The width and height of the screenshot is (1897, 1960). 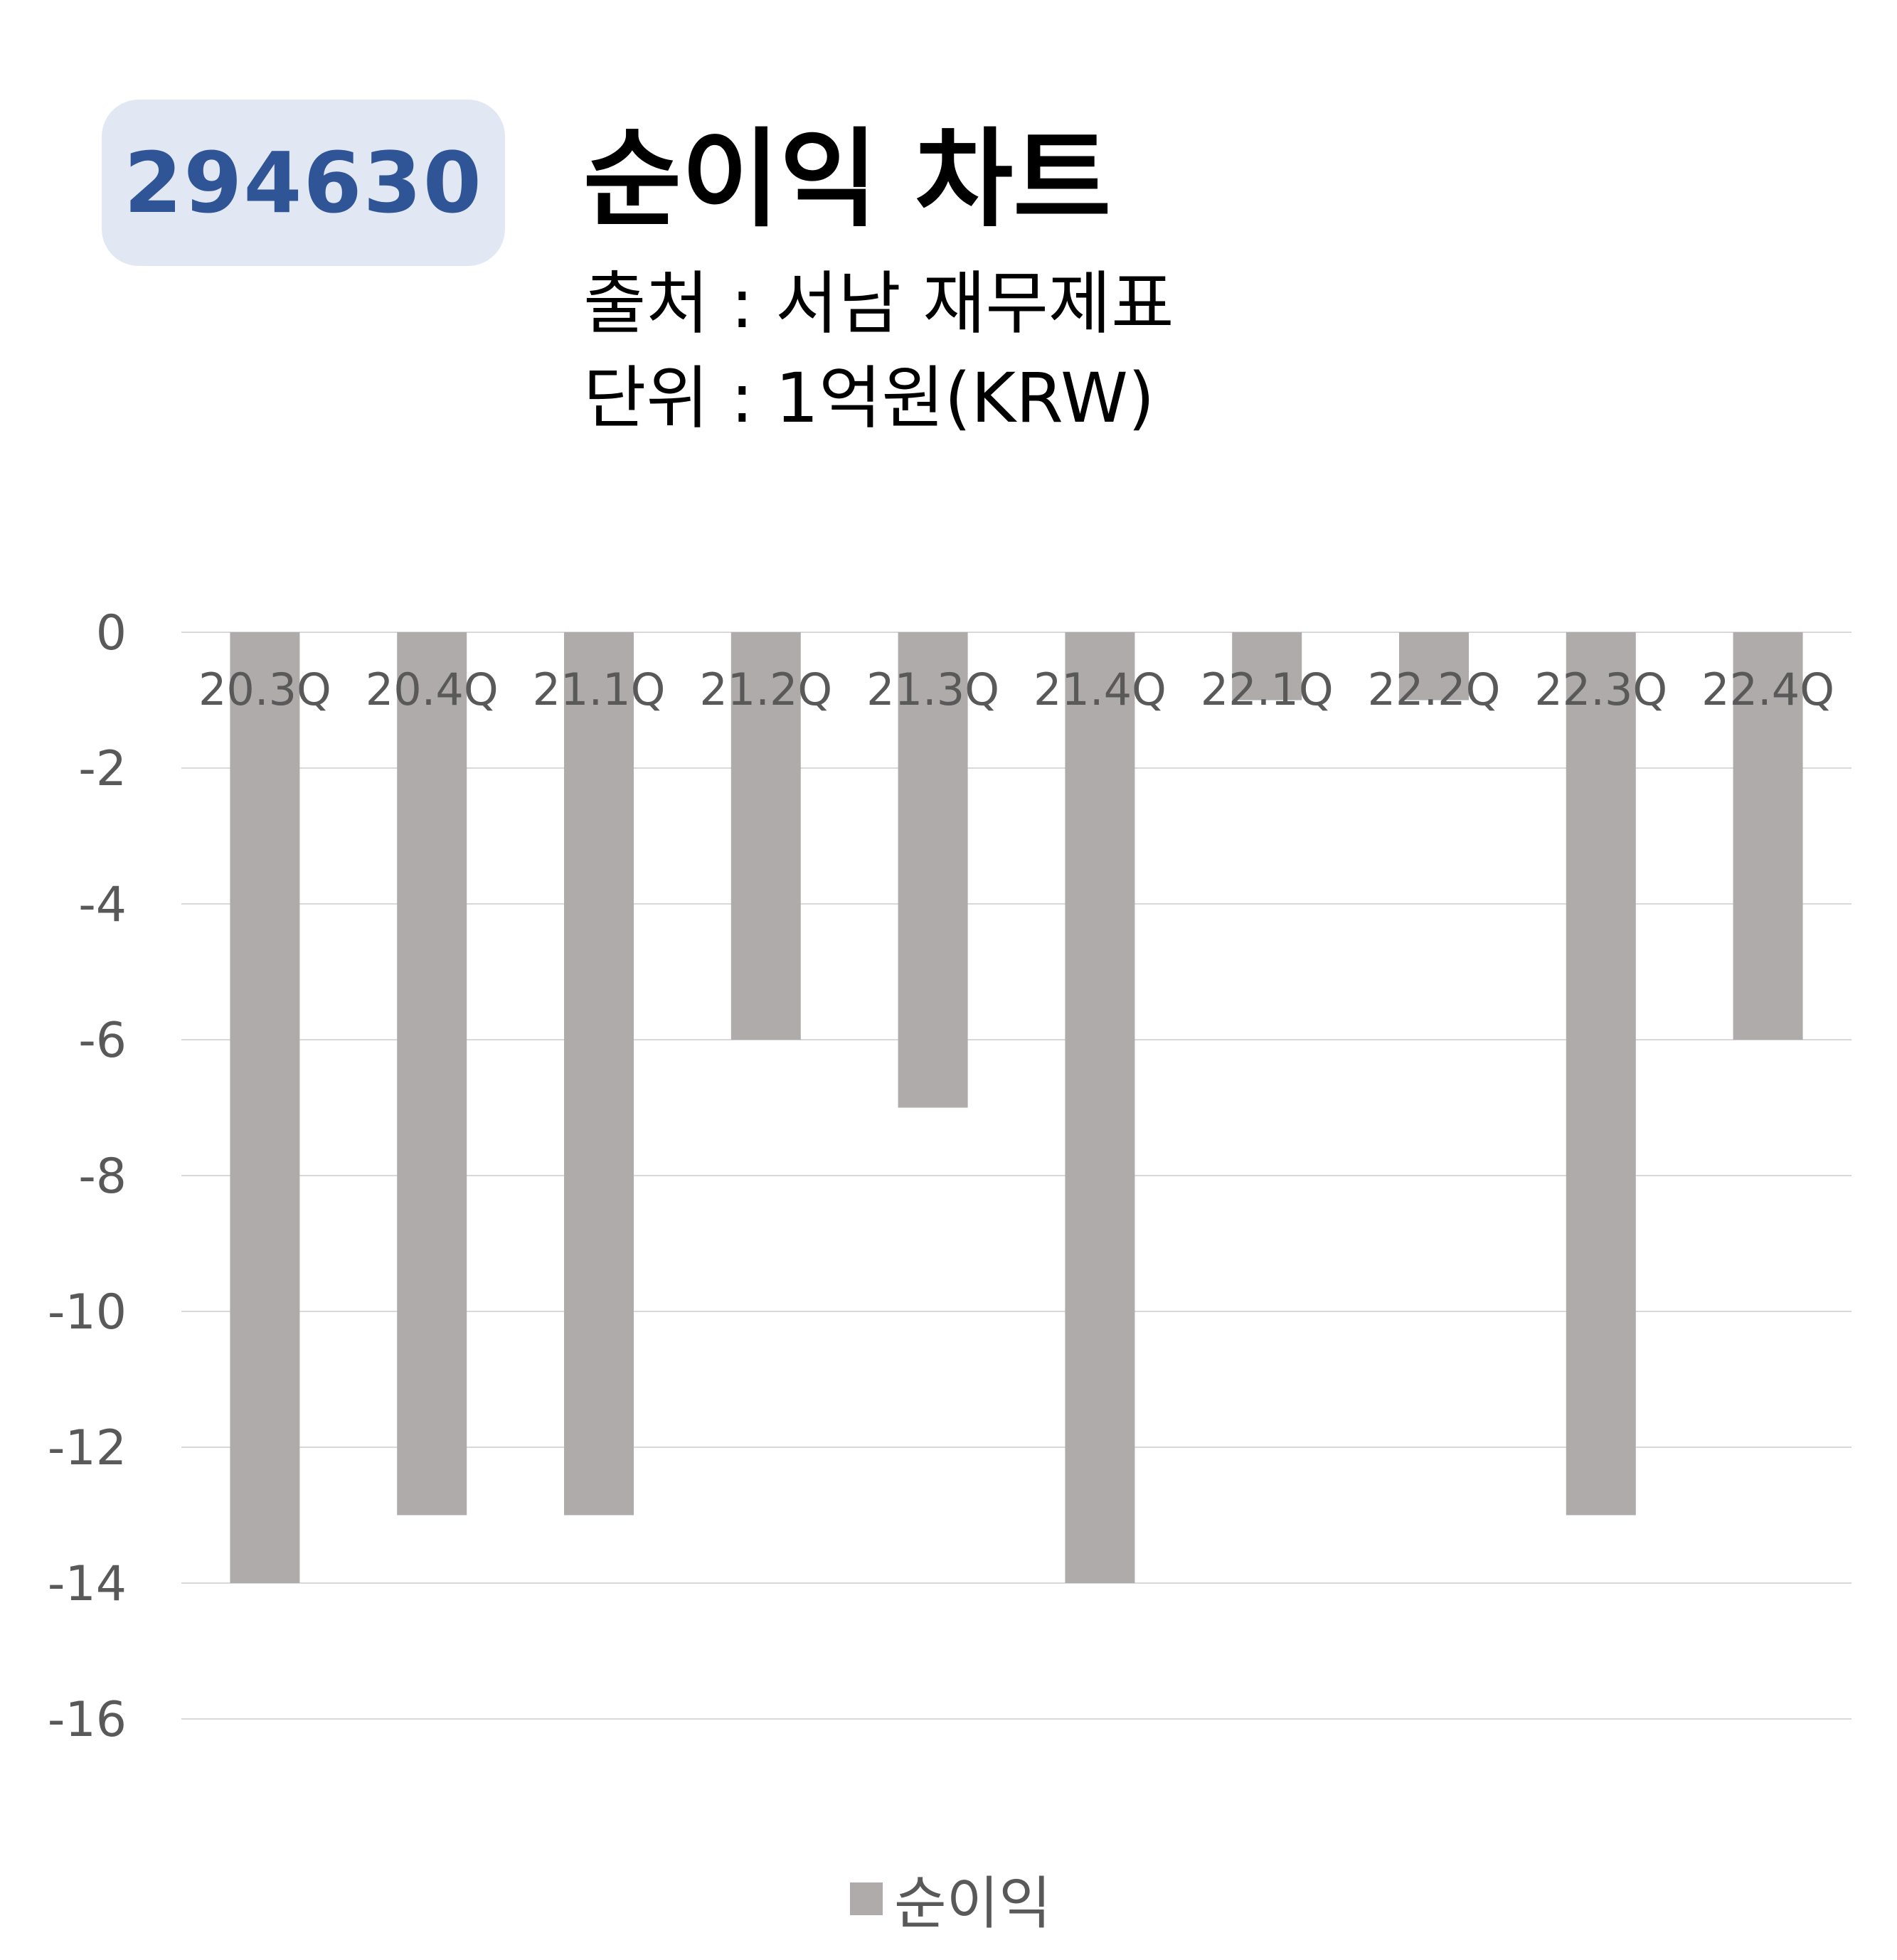 What do you see at coordinates (111, 633) in the screenshot?
I see `y-tick-label: 0` at bounding box center [111, 633].